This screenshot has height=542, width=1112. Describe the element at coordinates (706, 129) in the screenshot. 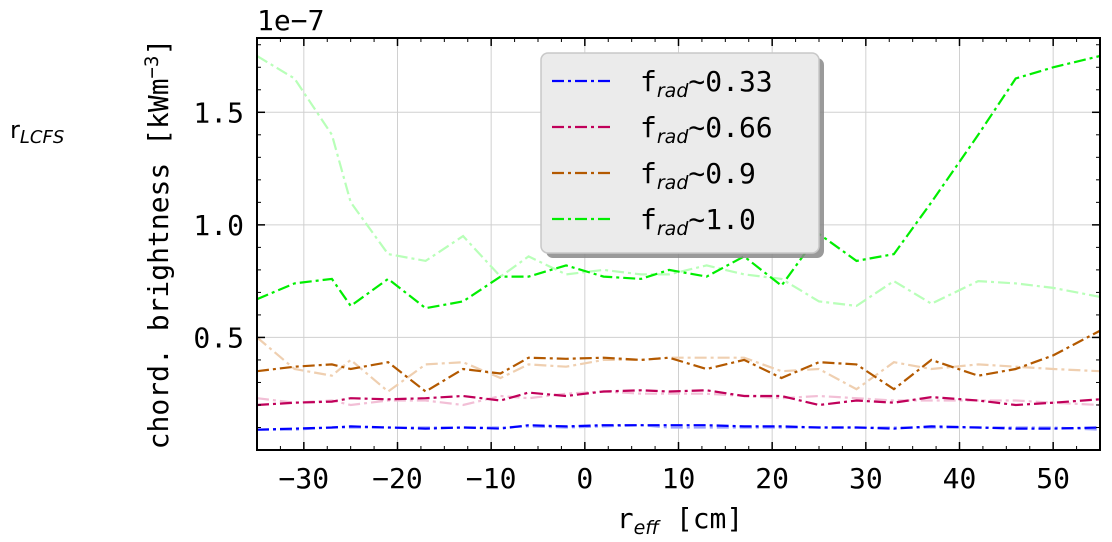

I see `legend-label: frad∼0.66` at that location.